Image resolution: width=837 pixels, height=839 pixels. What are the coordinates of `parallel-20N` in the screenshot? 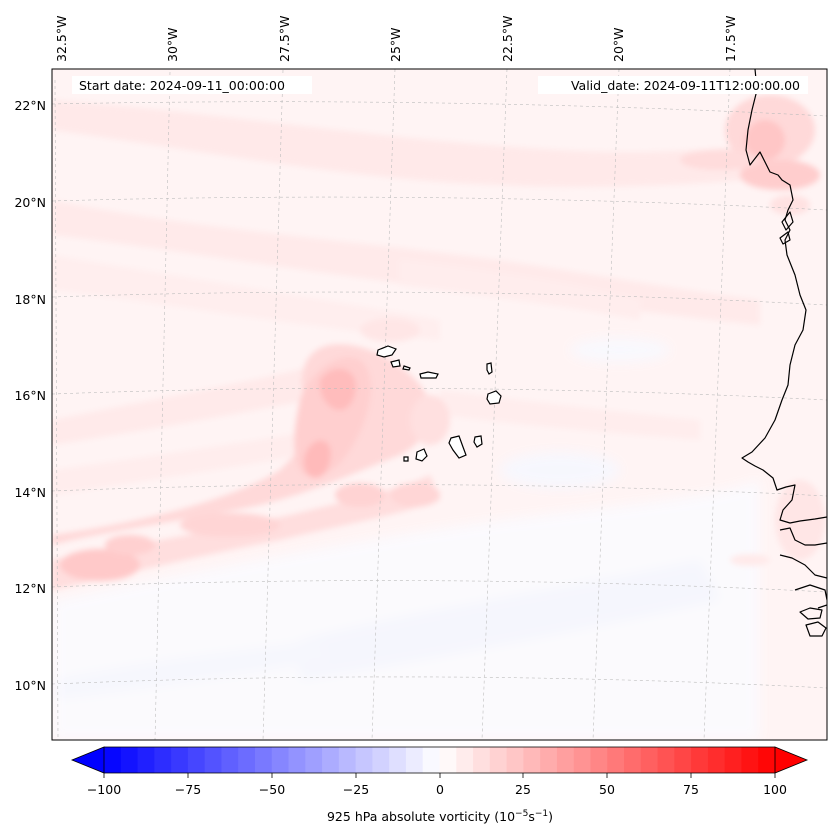 It's located at (439, 203).